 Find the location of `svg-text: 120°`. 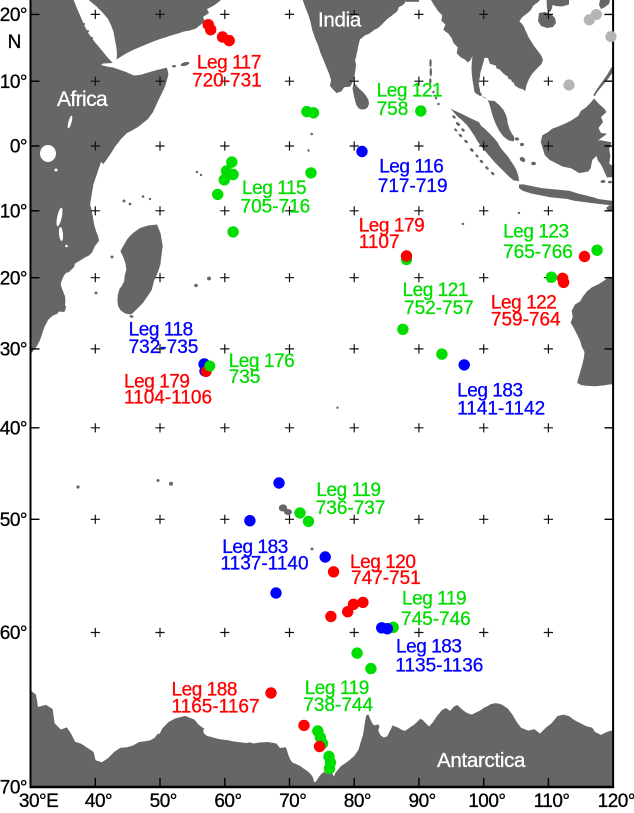

svg-text: 120° is located at coordinates (616, 801).